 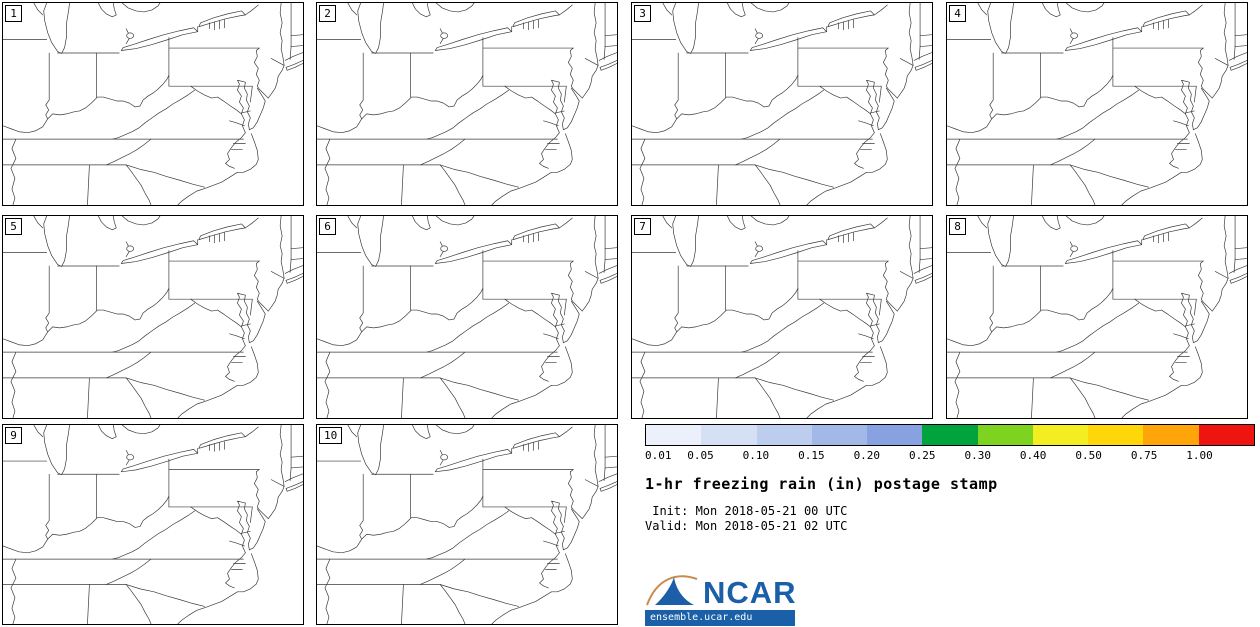 I want to click on ensemble-member-panel: 2, so click(x=467, y=104).